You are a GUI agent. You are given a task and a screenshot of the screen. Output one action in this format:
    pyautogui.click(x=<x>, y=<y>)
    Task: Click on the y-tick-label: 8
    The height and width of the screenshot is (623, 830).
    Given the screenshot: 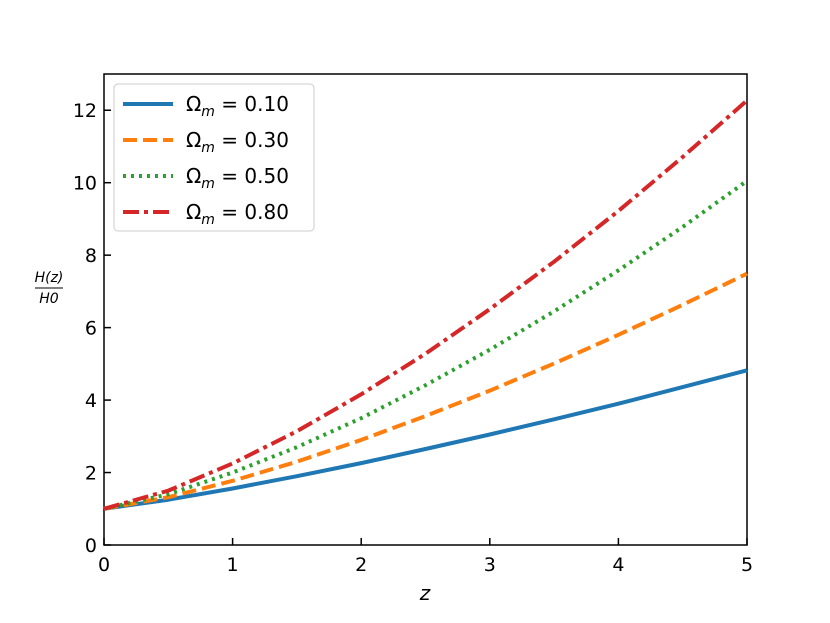 What is the action you would take?
    pyautogui.click(x=91, y=256)
    